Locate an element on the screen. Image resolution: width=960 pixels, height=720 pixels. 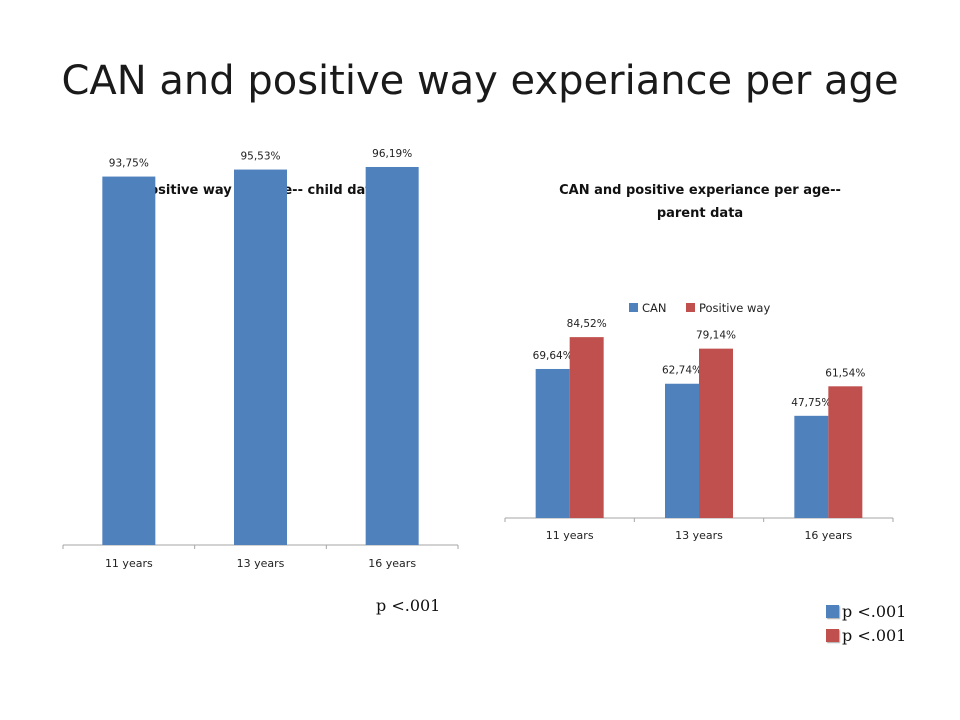
legend-label-positive-way: Positive way is located at coordinates (734, 308).